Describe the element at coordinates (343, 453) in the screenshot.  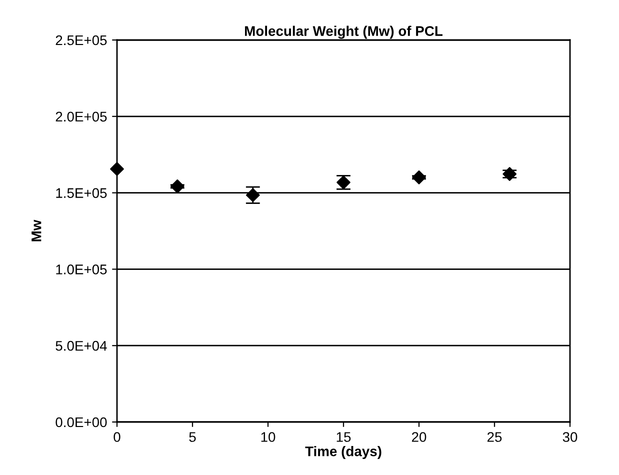
I see `x-axis-title: Time (days)` at that location.